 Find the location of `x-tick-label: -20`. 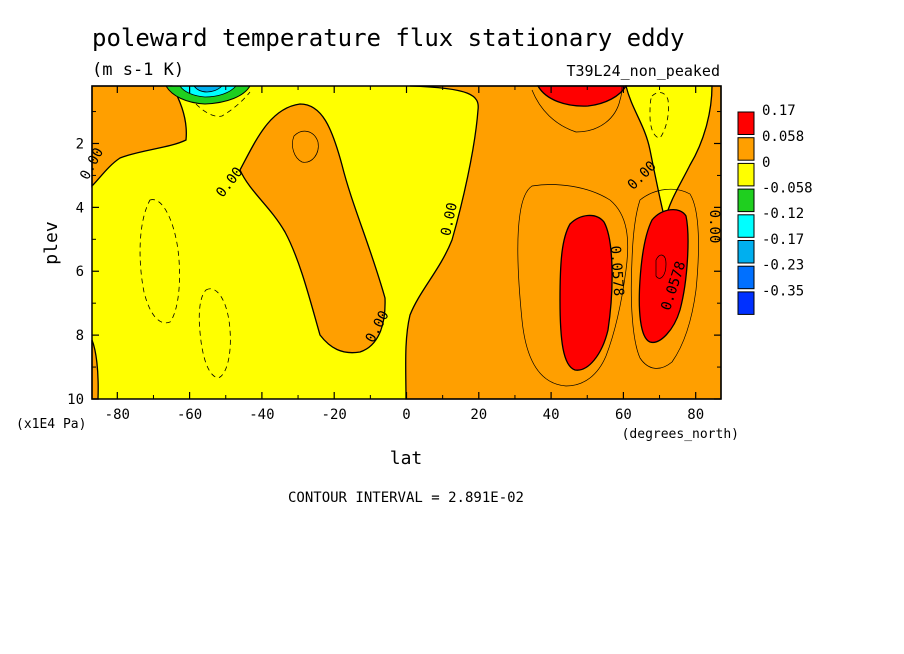

x-tick-label: -20 is located at coordinates (334, 415).